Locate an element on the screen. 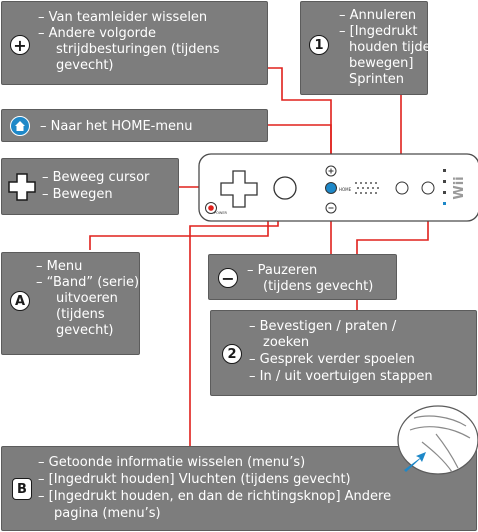 This screenshot has height=532, width=478. svg-text: HOME is located at coordinates (345, 189).